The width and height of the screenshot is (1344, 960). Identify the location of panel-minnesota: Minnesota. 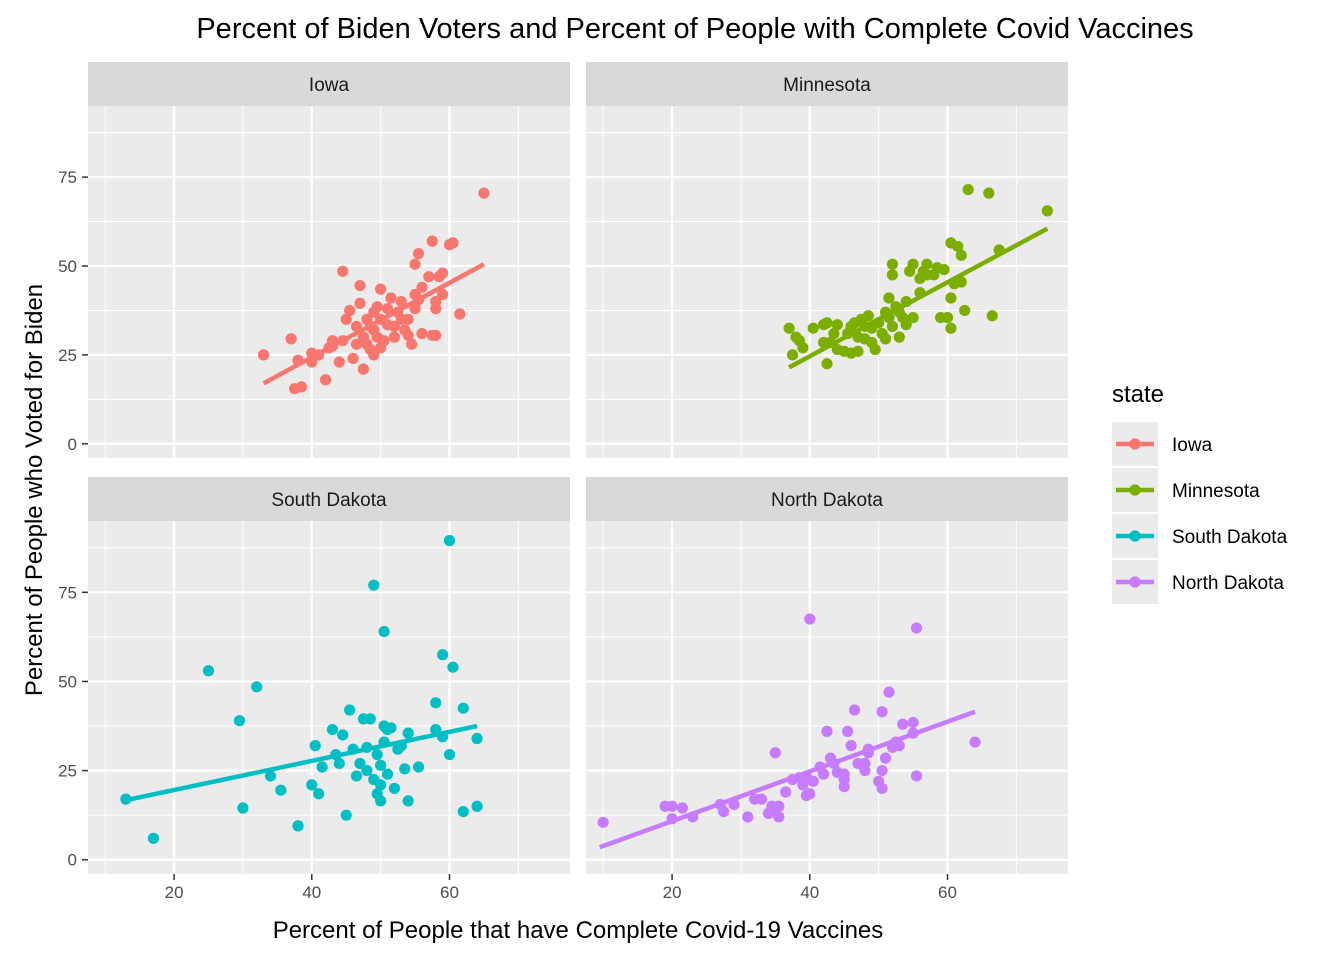
(827, 260).